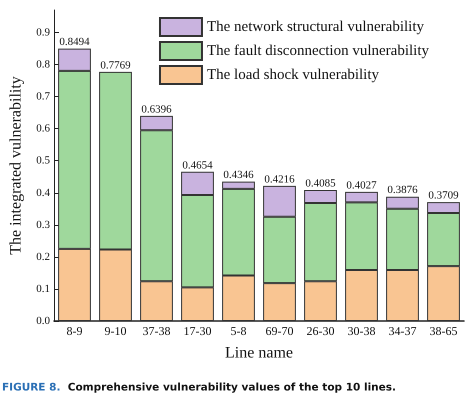  I want to click on y-tick-label: 0.6, so click(43, 128).